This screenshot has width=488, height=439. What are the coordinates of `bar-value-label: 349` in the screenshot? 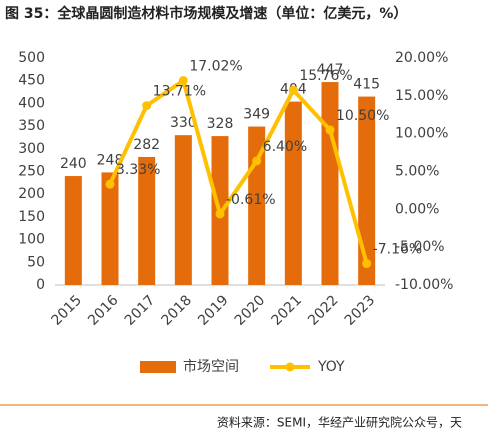 It's located at (256, 115).